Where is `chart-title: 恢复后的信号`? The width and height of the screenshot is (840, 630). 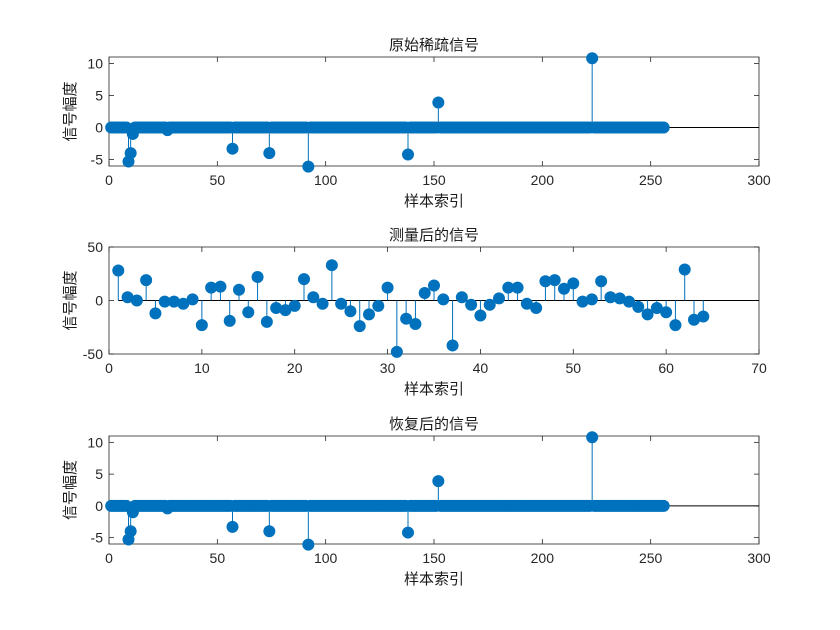
chart-title: 恢复后的信号 is located at coordinates (434, 424).